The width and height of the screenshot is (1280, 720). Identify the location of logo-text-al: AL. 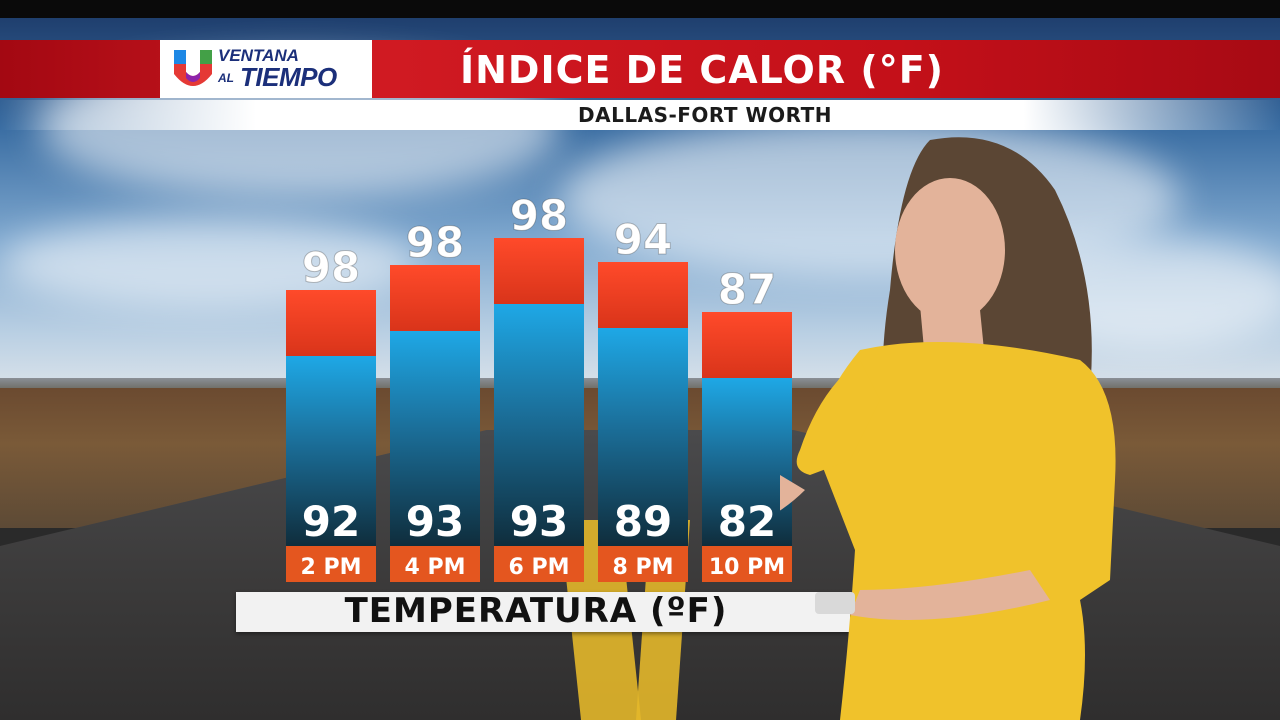
(226, 78).